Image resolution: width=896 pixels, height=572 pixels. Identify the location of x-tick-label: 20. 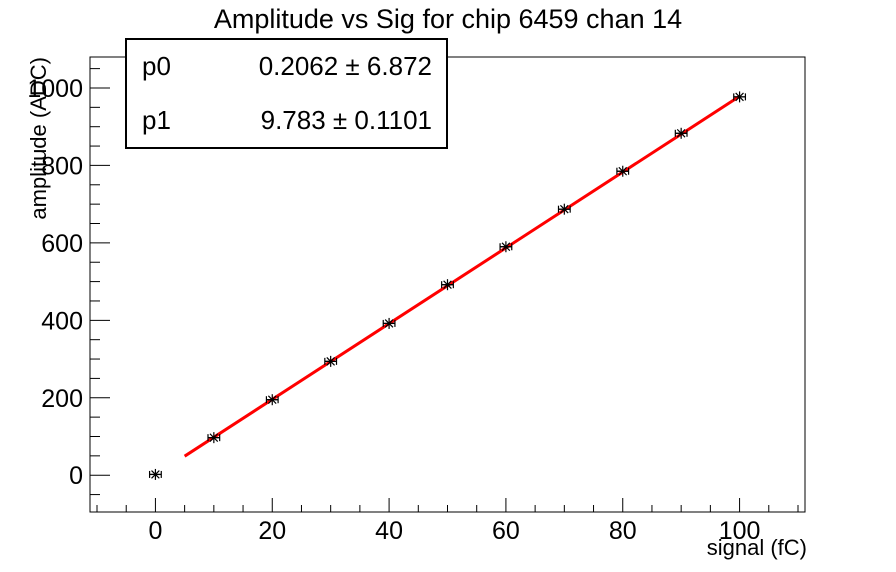
(272, 531).